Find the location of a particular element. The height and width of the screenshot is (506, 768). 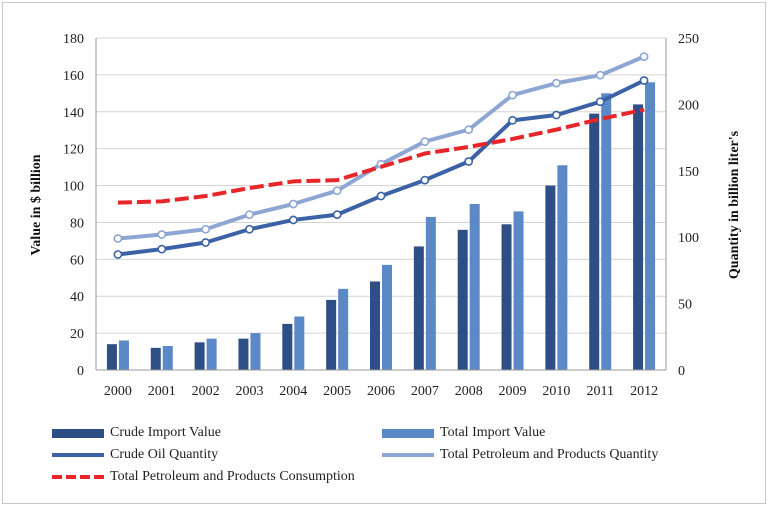

left-tick-label: 140 is located at coordinates (73, 113).